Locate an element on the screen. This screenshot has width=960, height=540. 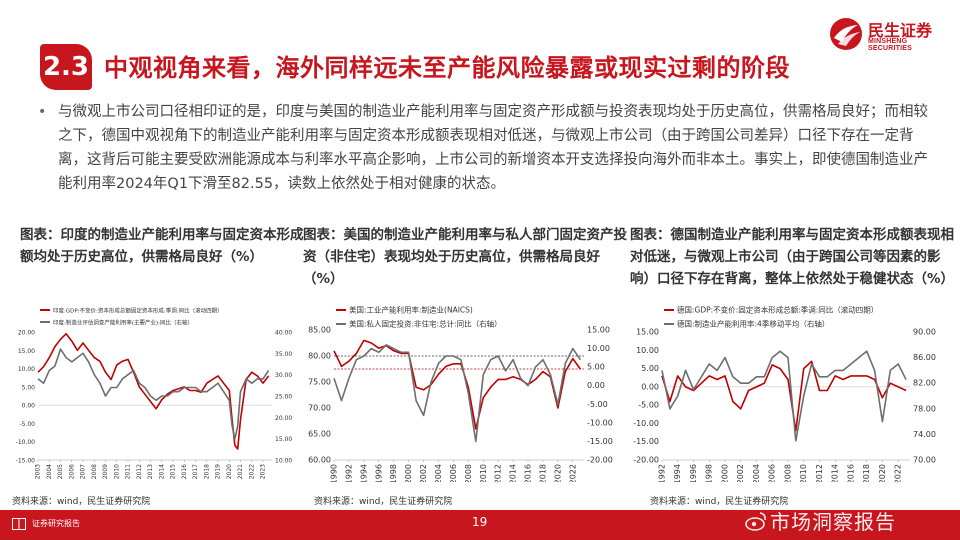
x-tick-label: 2018 is located at coordinates (206, 471).